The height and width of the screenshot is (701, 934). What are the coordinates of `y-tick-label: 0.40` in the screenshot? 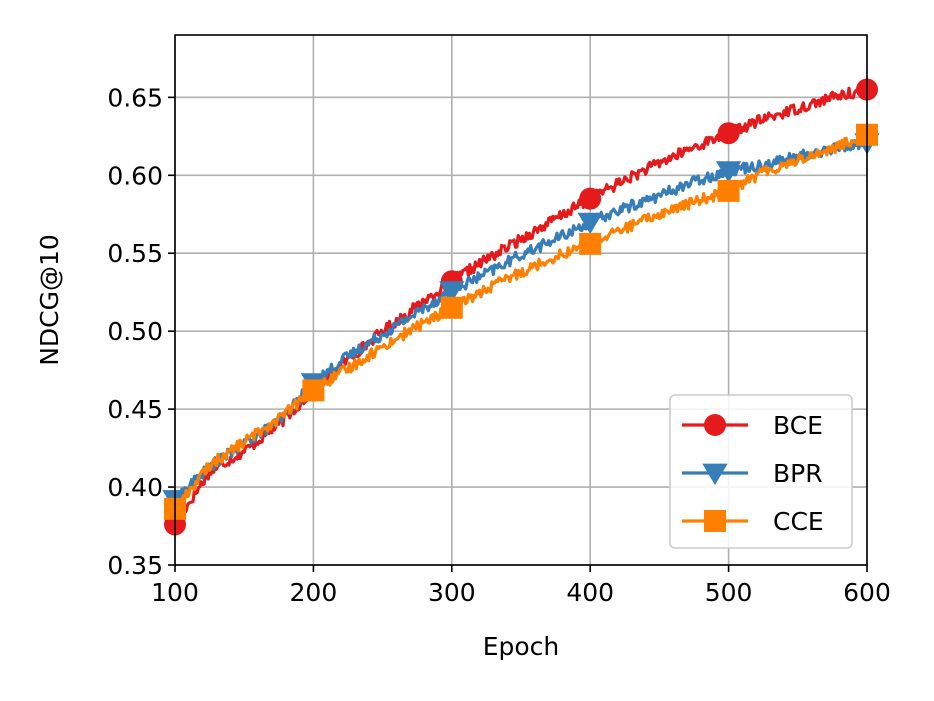 It's located at (135, 487).